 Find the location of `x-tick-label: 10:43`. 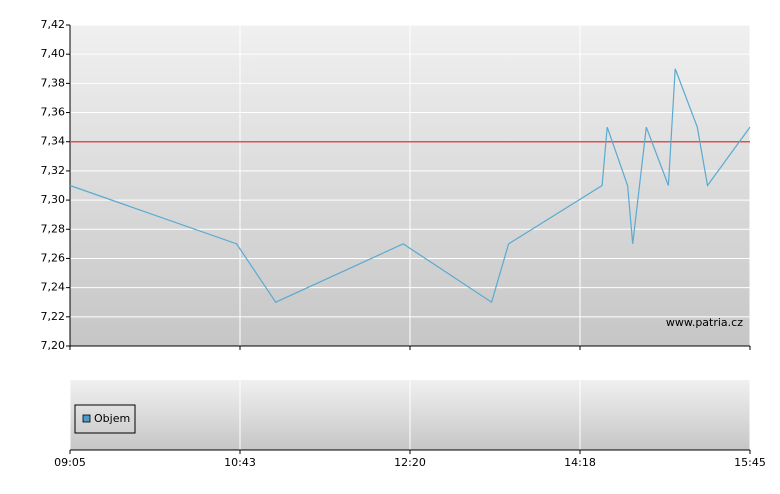

x-tick-label: 10:43 is located at coordinates (240, 462).